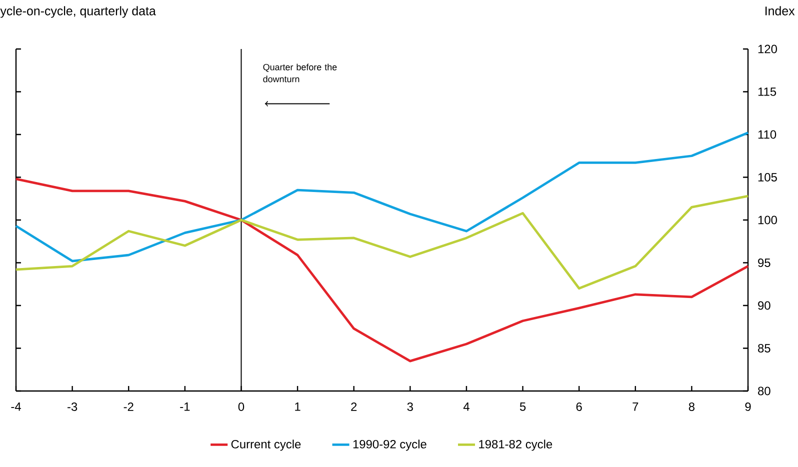 This screenshot has width=798, height=467. What do you see at coordinates (389, 445) in the screenshot?
I see `legend-label: 1990-92 cycle` at bounding box center [389, 445].